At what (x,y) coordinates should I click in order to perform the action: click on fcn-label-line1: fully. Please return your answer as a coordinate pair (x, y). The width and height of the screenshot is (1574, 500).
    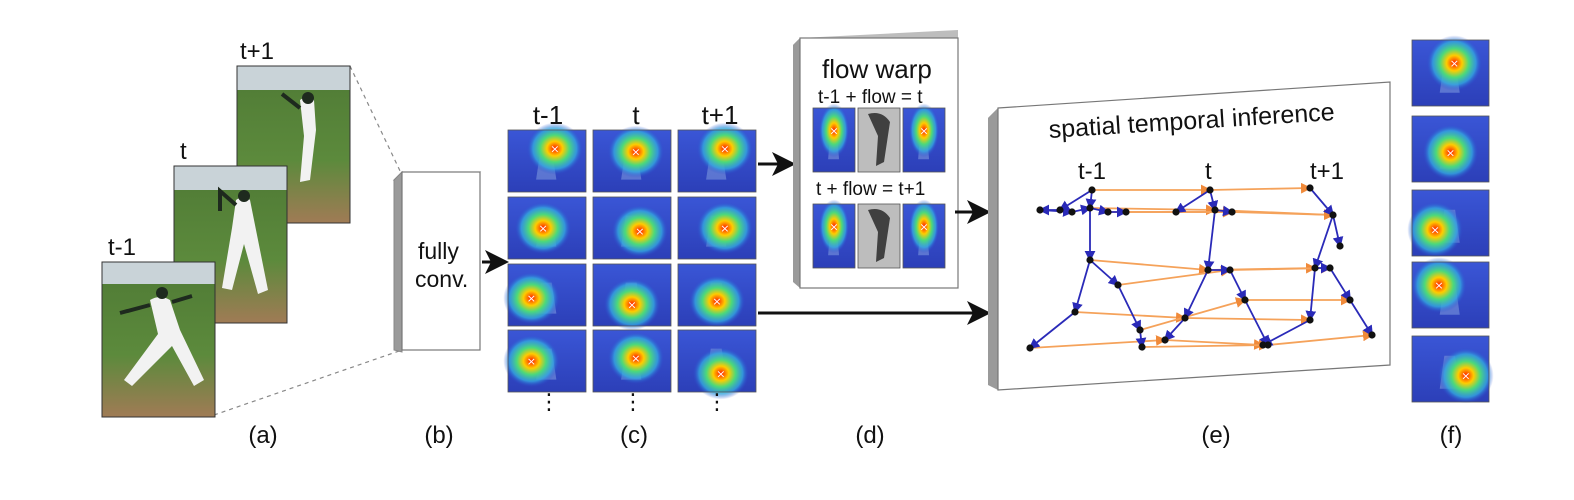
    Looking at the image, I should click on (438, 251).